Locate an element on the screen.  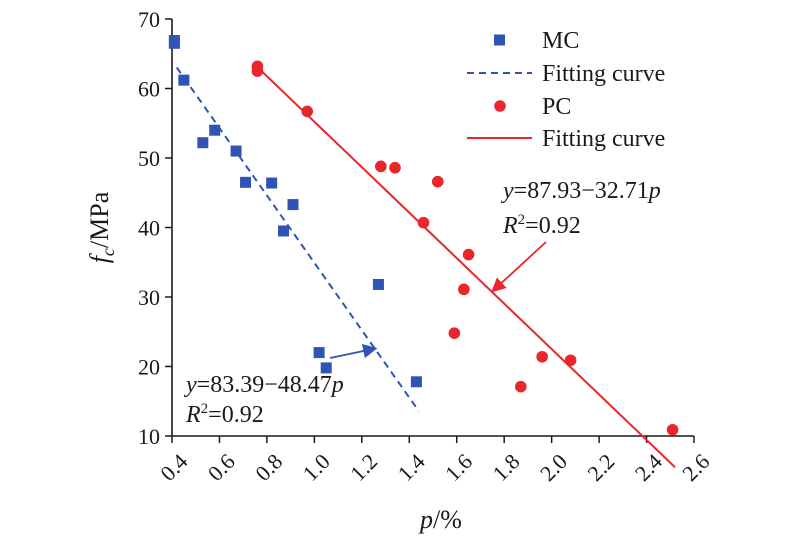
mc-equation-coef: =83.39−48.47 is located at coordinates (264, 385).